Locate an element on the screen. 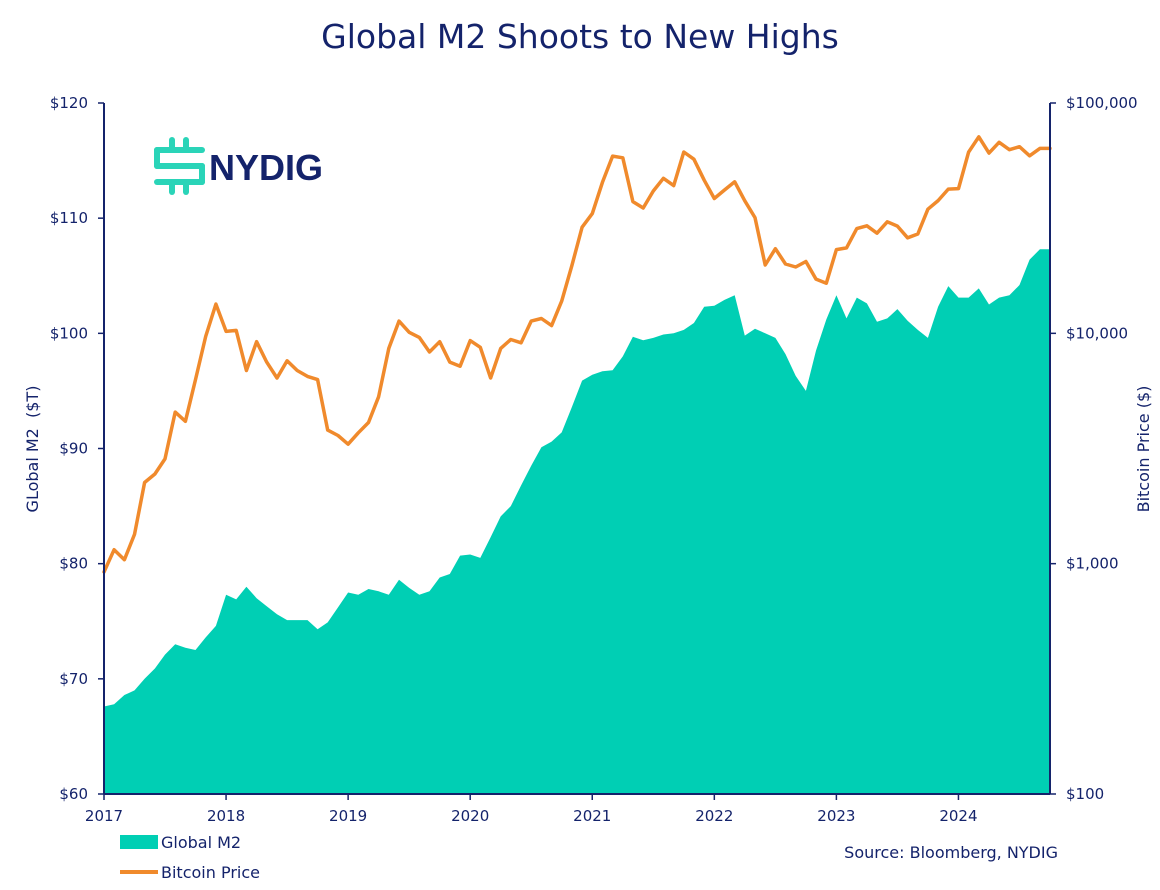 This screenshot has width=1160, height=890. left-tick-label: $110 is located at coordinates (69, 218).